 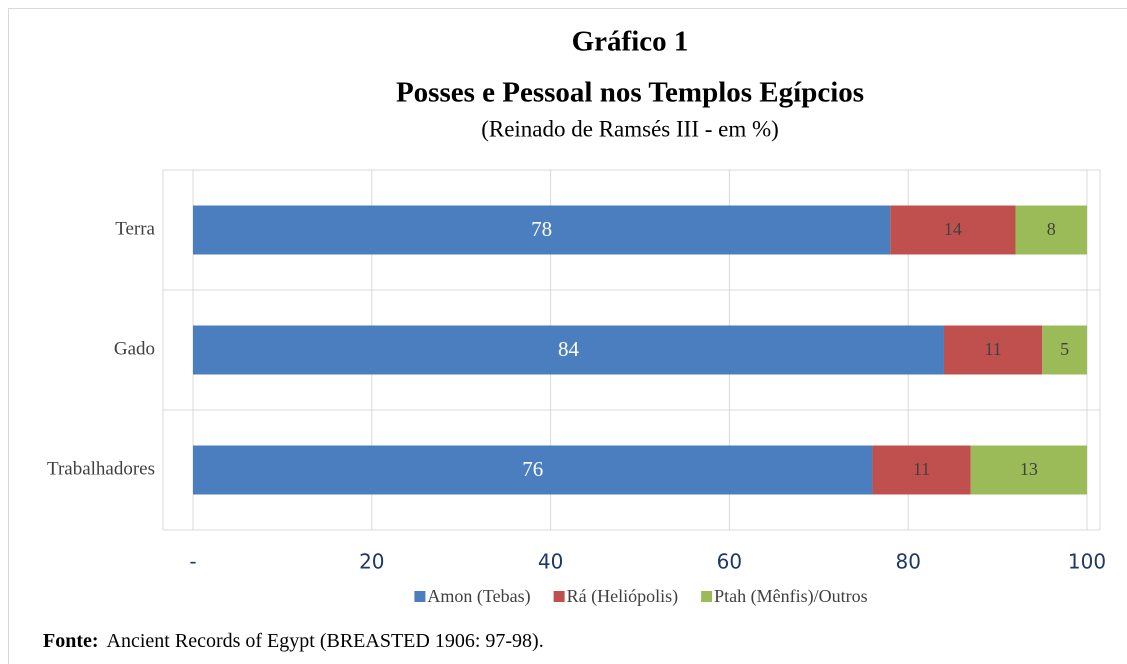 What do you see at coordinates (101, 468) in the screenshot?
I see `y-tick-label: Trabalhadores` at bounding box center [101, 468].